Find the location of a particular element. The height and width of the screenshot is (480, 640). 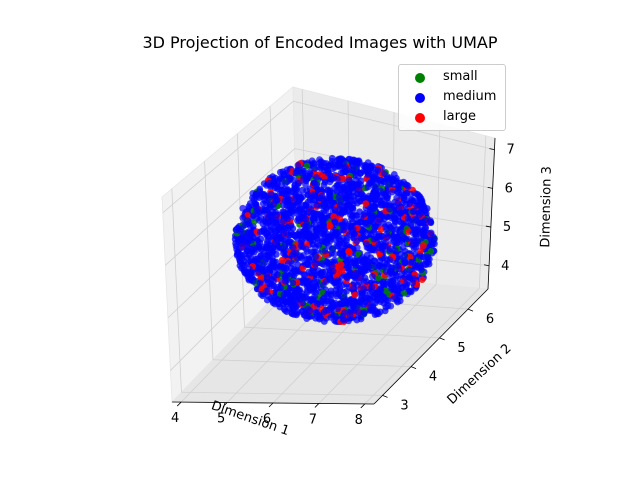

legend-item-small: small is located at coordinates (453, 78).